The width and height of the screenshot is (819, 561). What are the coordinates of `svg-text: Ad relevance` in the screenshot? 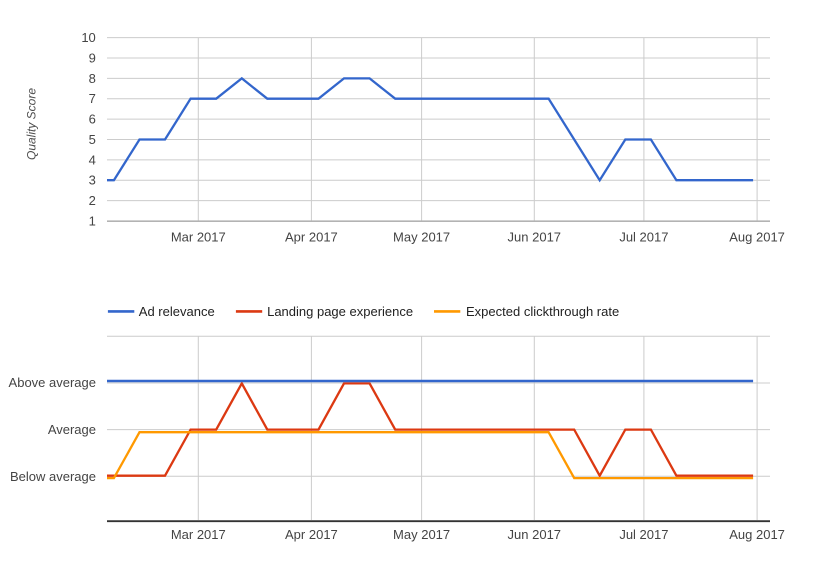 It's located at (177, 311).